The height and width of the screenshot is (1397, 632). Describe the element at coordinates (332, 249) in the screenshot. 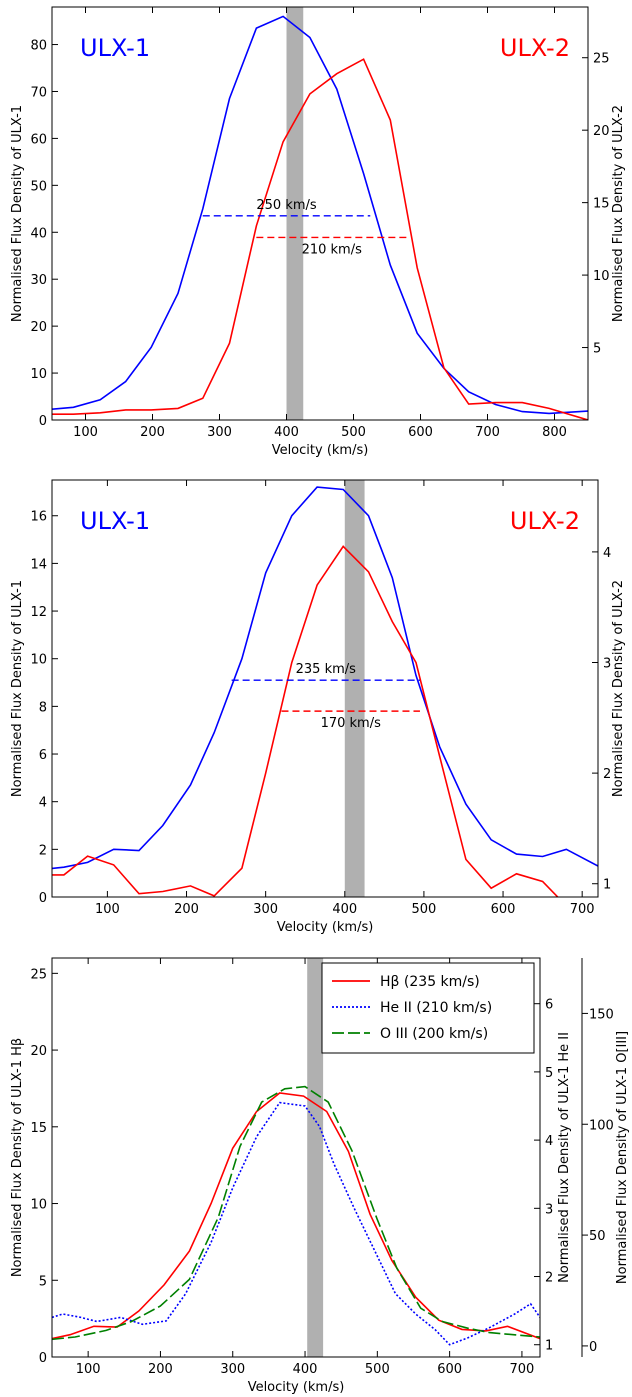

I see `fwhm-label-2: 210 km/s` at that location.